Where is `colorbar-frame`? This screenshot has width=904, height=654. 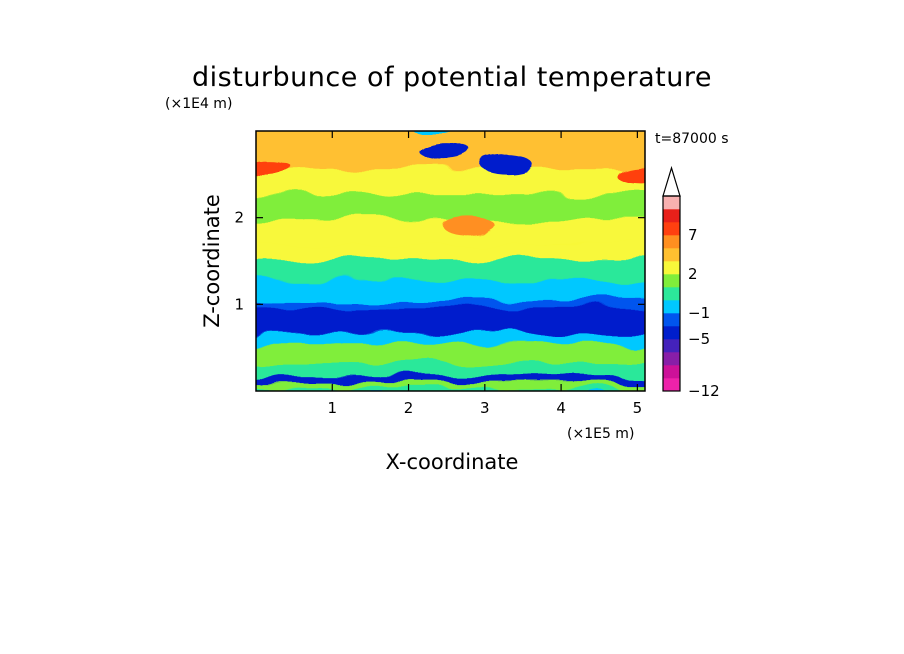 colorbar-frame is located at coordinates (671, 293).